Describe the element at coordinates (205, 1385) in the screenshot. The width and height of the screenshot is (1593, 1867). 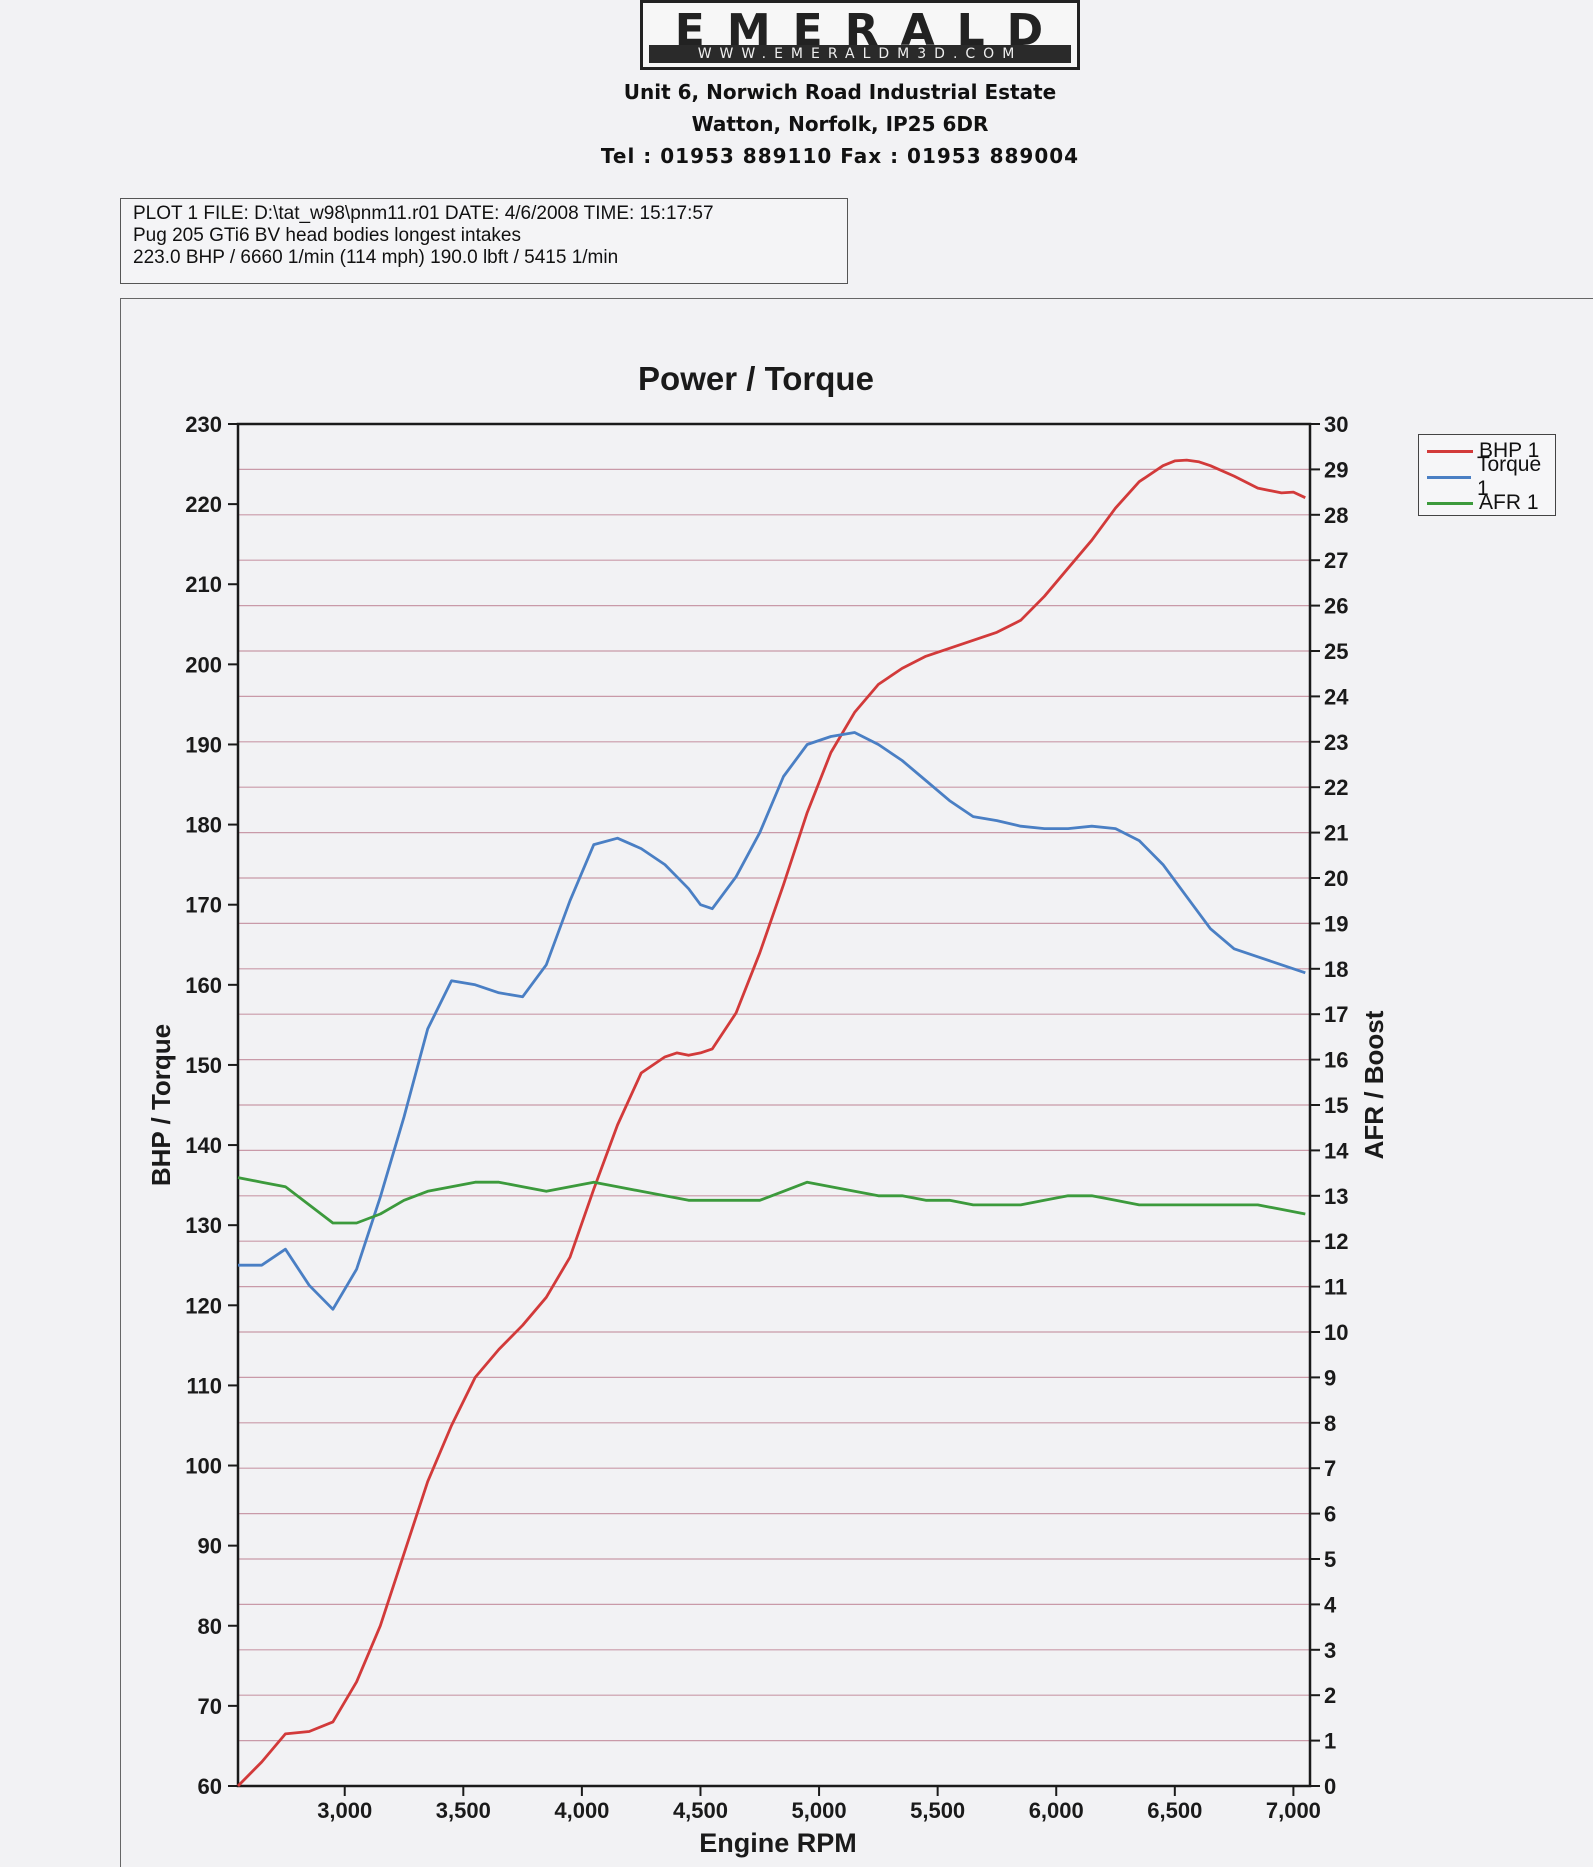
I see `left-axis-tick-label: 110` at that location.